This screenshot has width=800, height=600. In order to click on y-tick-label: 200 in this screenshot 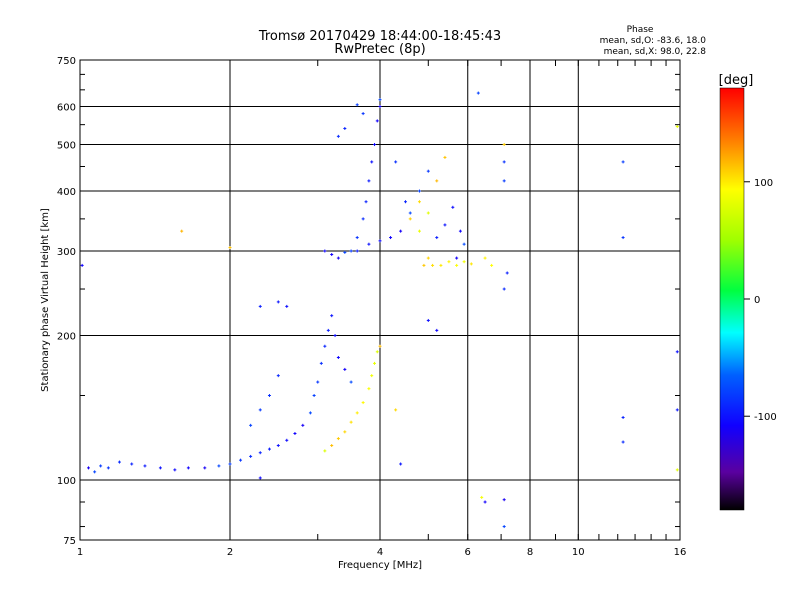, I will do `click(66, 337)`.